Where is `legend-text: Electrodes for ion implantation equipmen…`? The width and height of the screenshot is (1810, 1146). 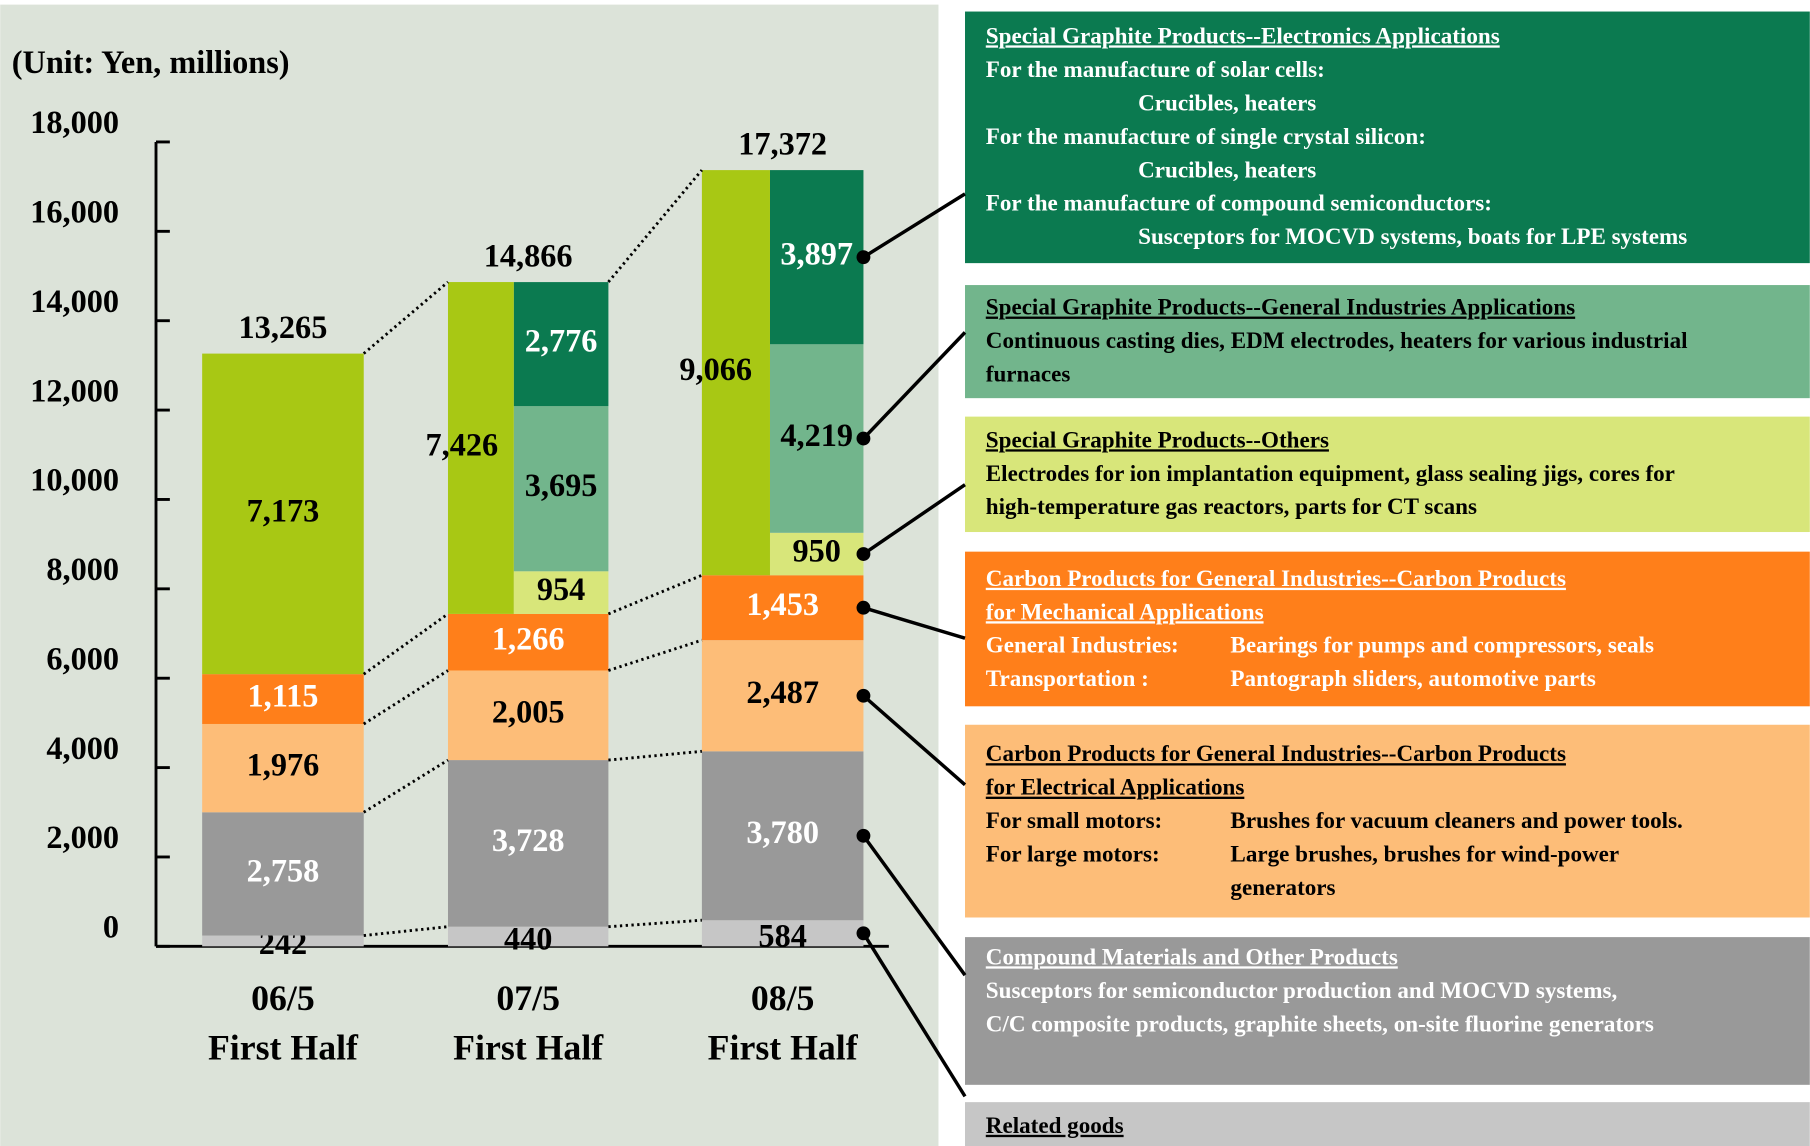 legend-text: Electrodes for ion implantation equipmen… is located at coordinates (1330, 473).